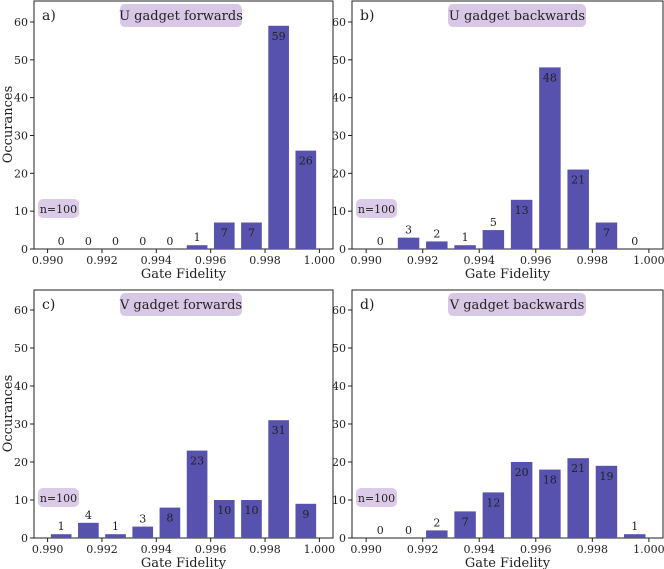 This screenshot has height=569, width=664. What do you see at coordinates (48, 305) in the screenshot?
I see `panel-letter: c)` at bounding box center [48, 305].